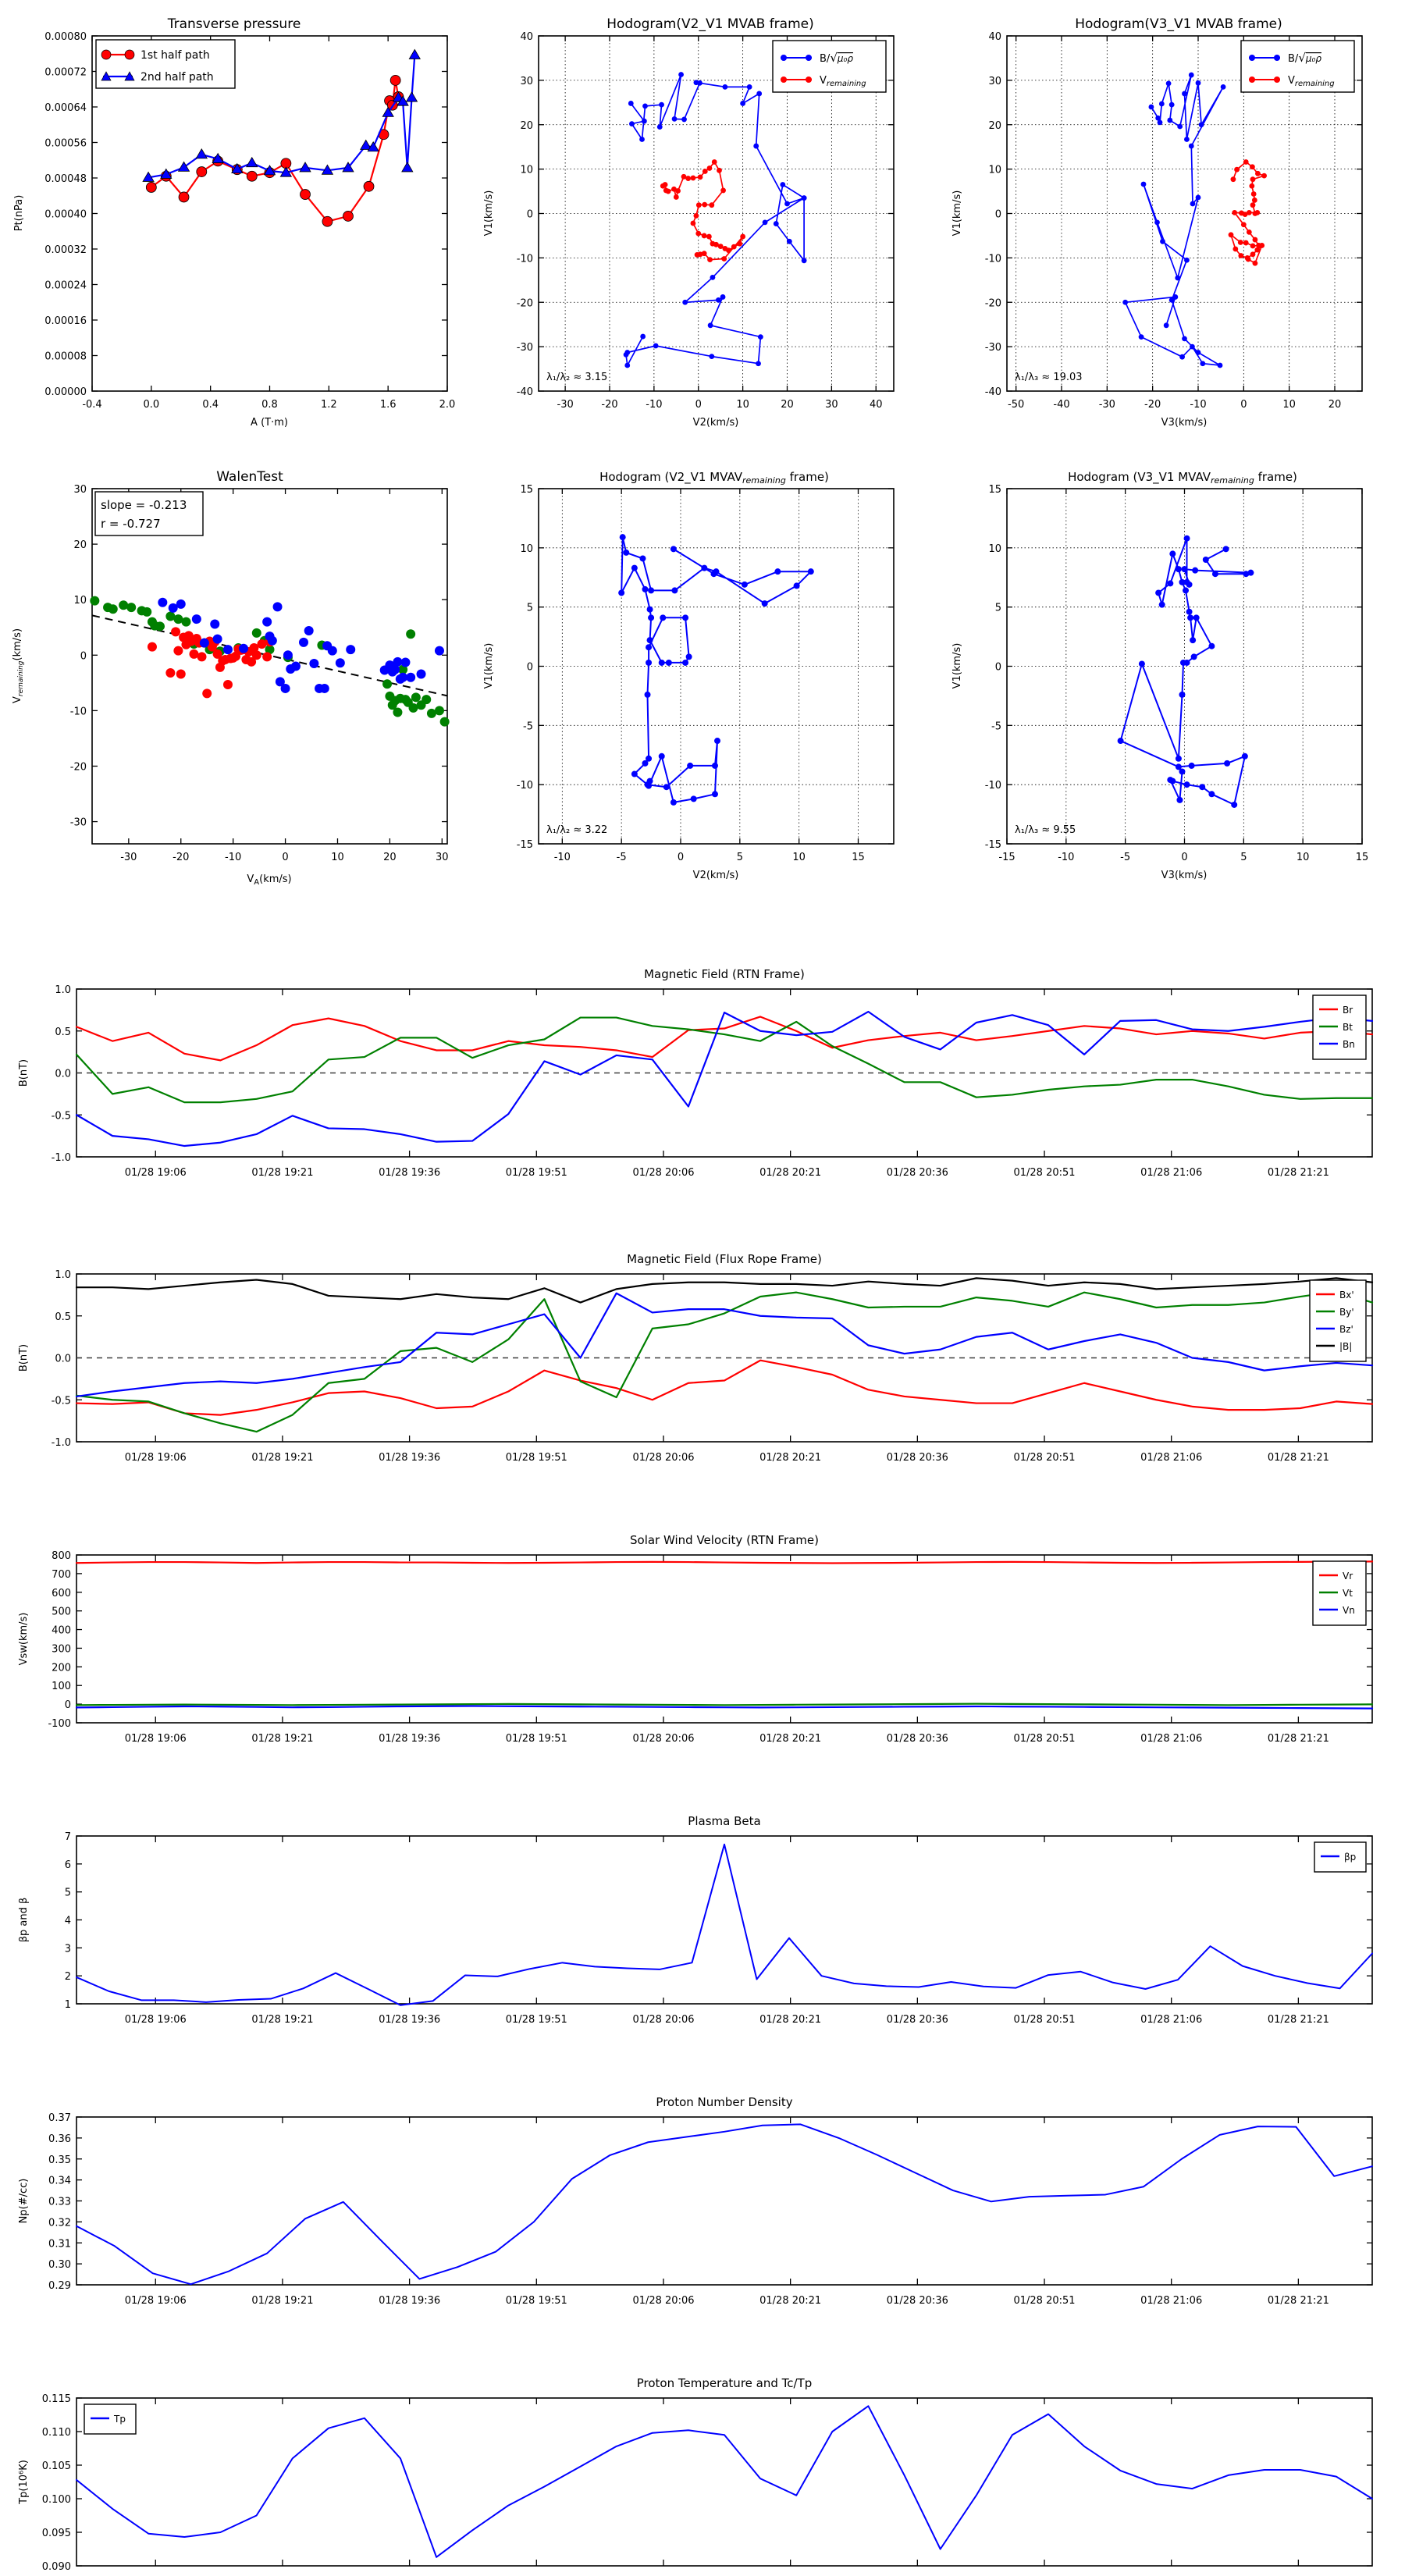  What do you see at coordinates (831, 405) in the screenshot?
I see `x-tick-label: 30` at bounding box center [831, 405].